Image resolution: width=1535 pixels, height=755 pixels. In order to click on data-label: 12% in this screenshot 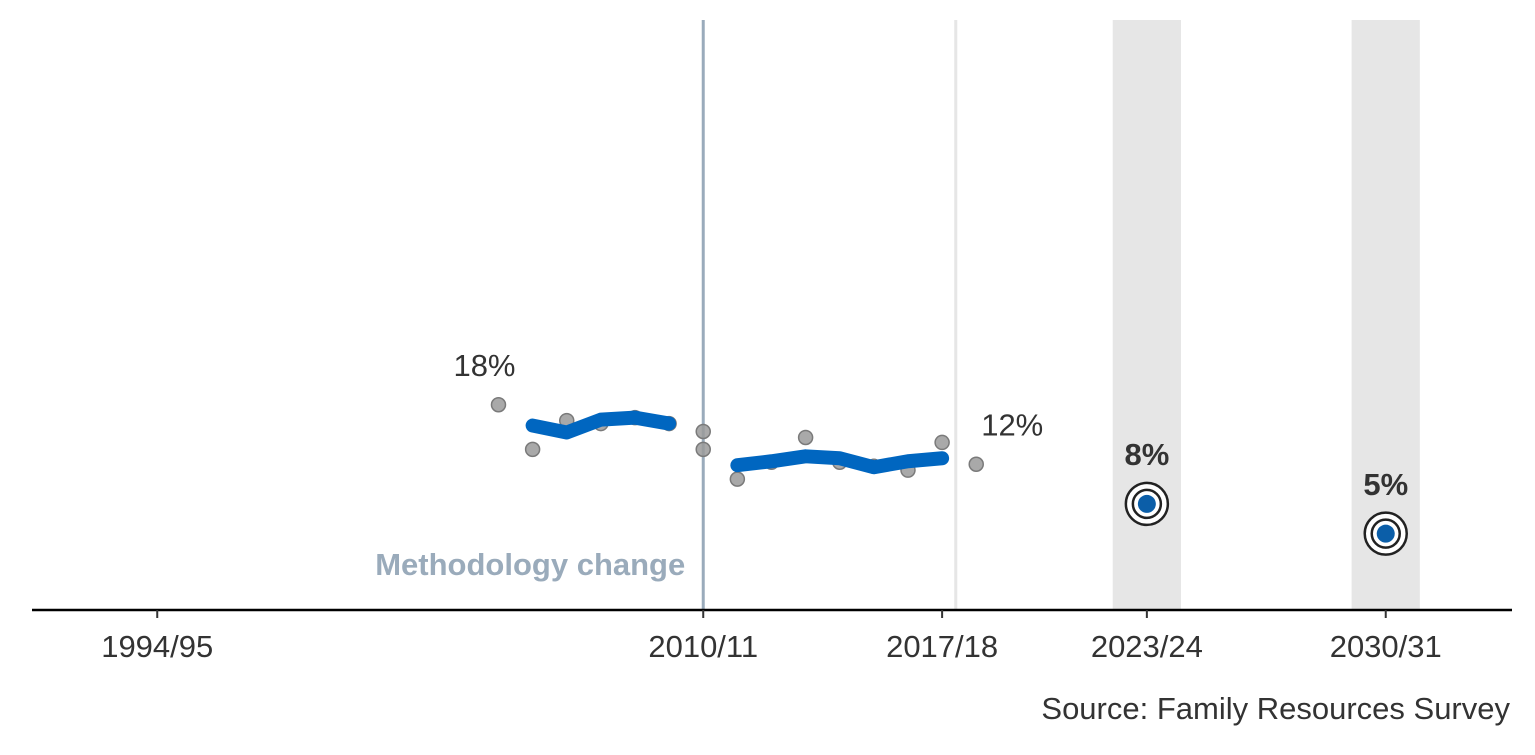, I will do `click(1012, 424)`.